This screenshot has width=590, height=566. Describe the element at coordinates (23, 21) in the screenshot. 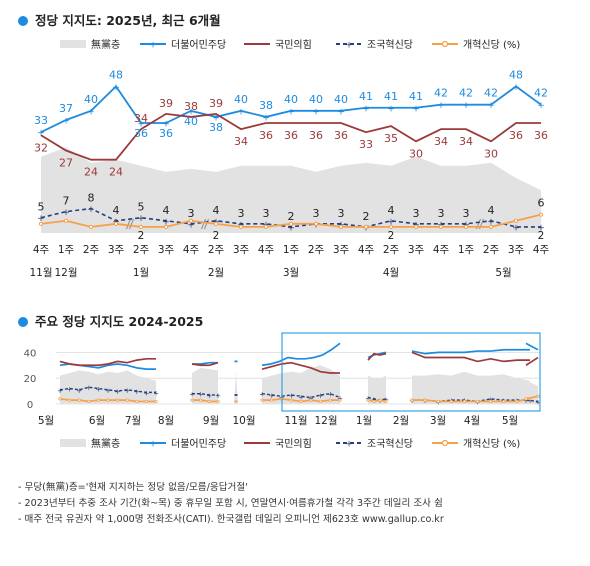

I see `title-bullet-icon` at that location.